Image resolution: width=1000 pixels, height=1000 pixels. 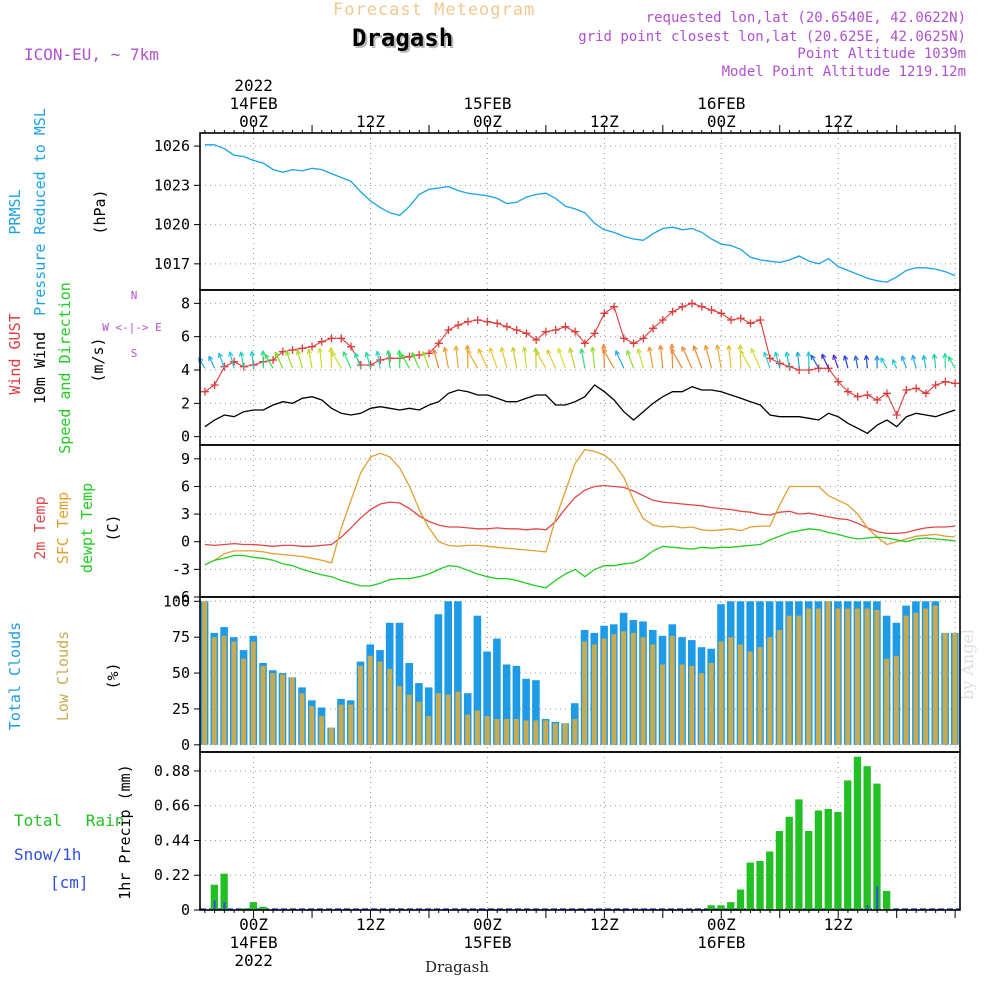 I want to click on wind-direction-label: Speed and Direction, so click(x=65, y=368).